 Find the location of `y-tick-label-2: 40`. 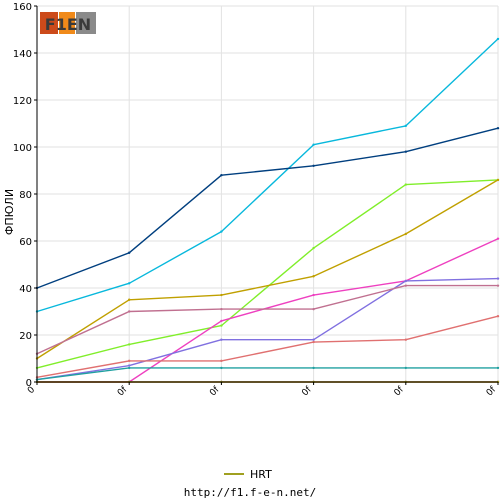

y-tick-label-2: 40 is located at coordinates (25, 289).